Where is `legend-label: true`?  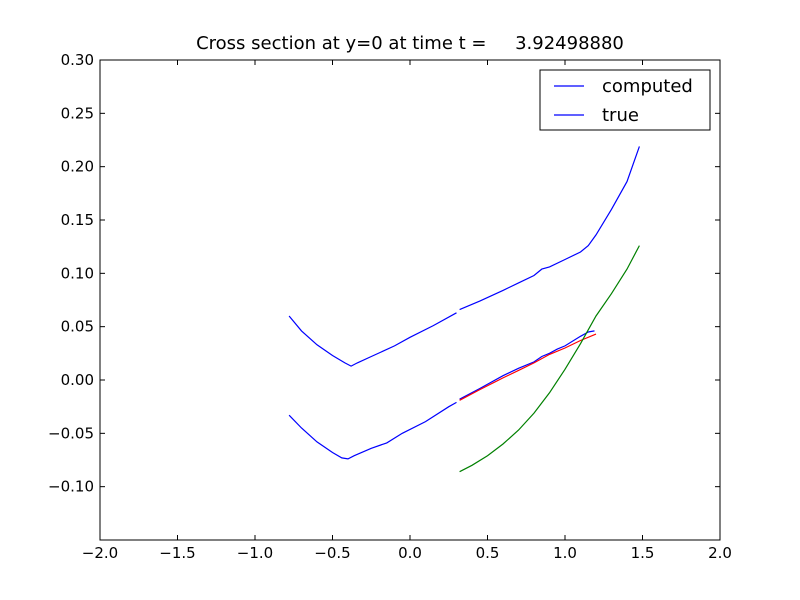
legend-label: true is located at coordinates (620, 115).